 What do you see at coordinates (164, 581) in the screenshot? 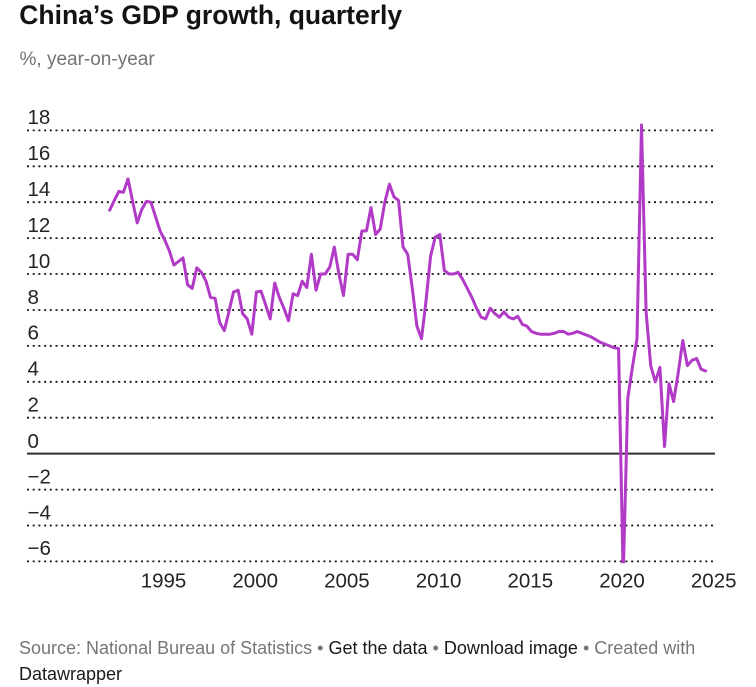
I see `svg-text: 1995` at bounding box center [164, 581].